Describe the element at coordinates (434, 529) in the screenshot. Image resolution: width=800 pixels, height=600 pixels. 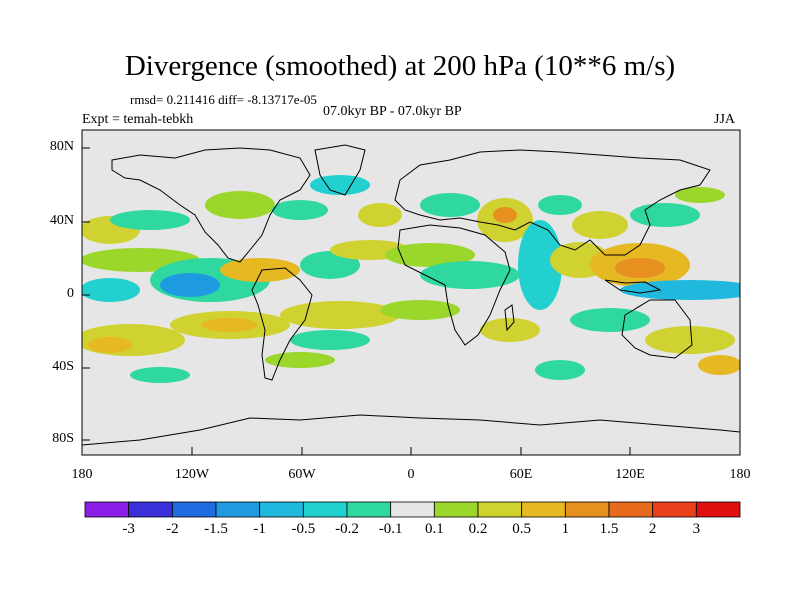
I see `colorbar-label: 0.1` at that location.